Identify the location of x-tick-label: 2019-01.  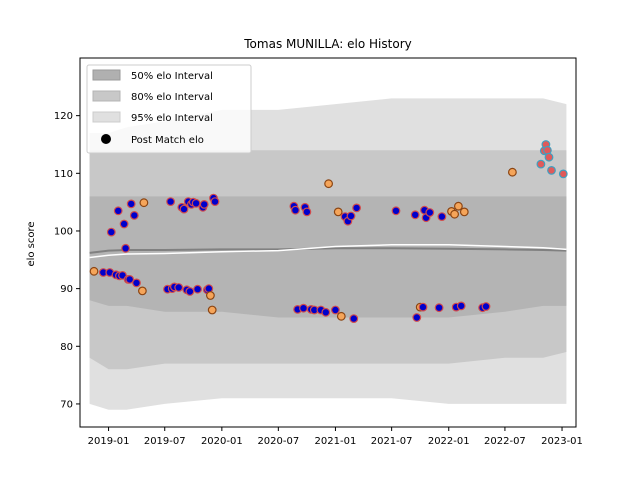
(109, 441).